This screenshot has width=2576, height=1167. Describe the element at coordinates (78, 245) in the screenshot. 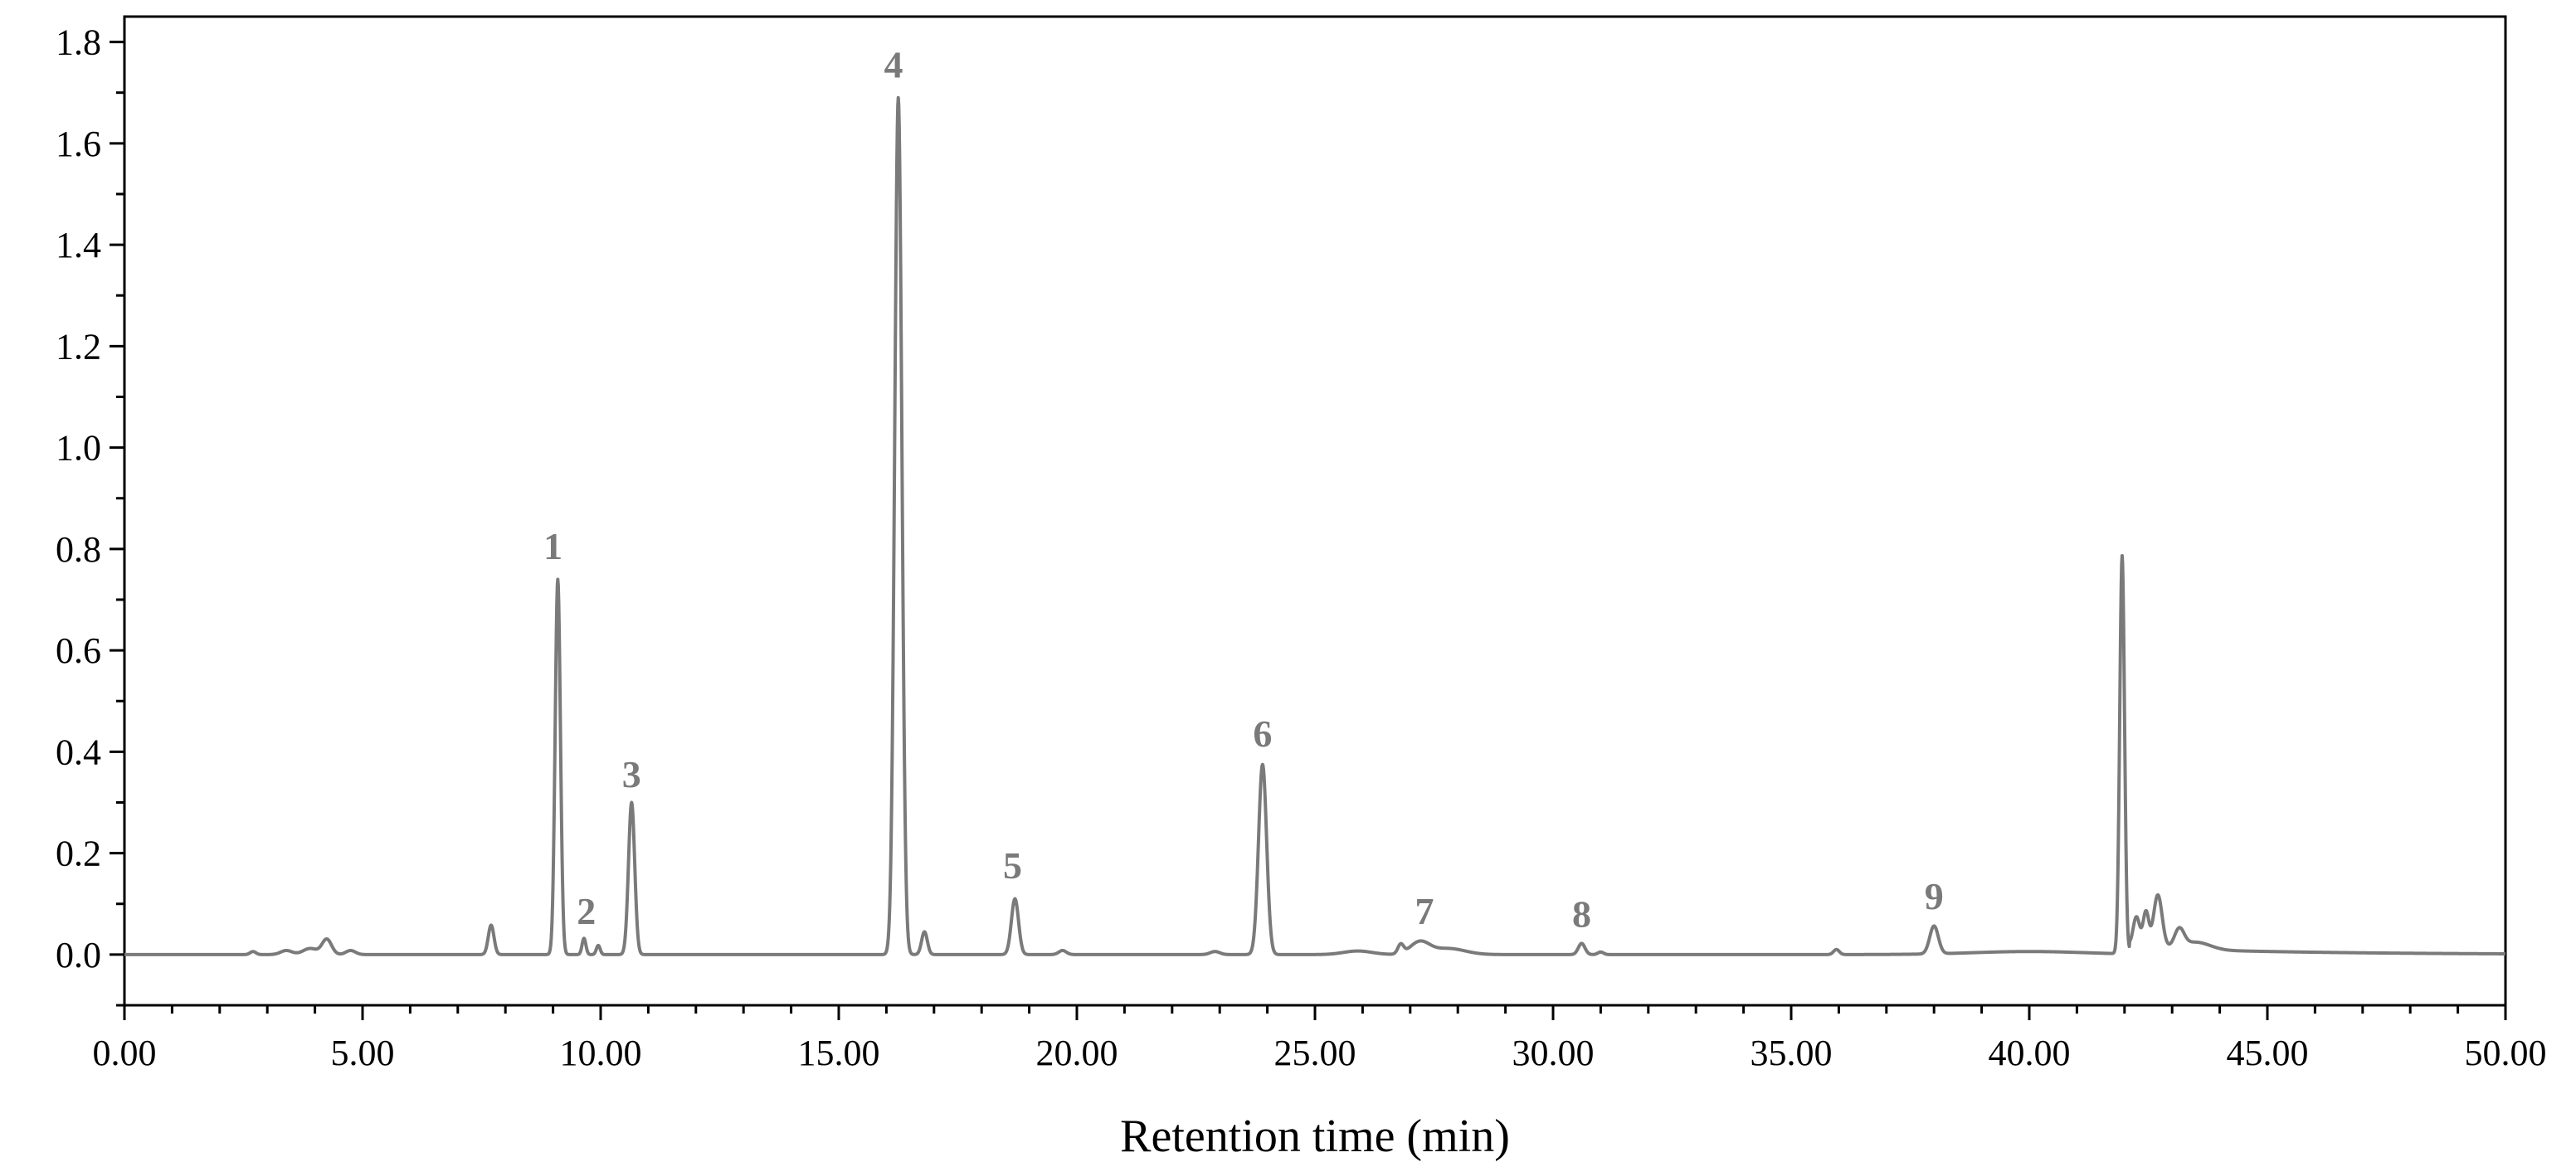

I see `y-tick-label: 1.4` at that location.